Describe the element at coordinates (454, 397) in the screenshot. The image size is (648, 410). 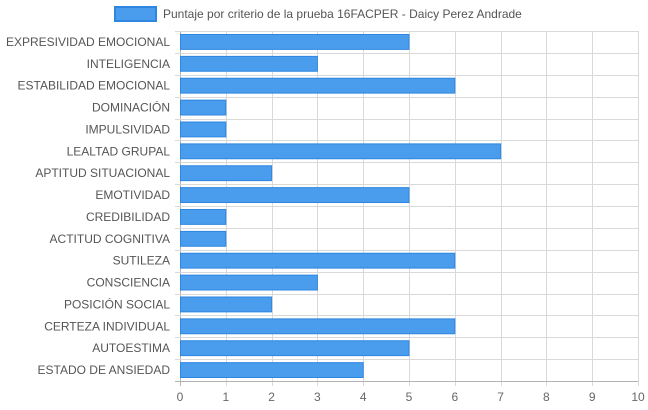
I see `x-tick-label: 6` at that location.